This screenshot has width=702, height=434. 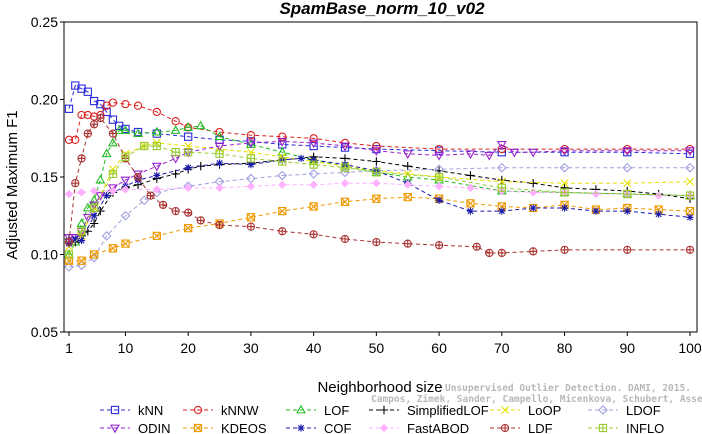 What do you see at coordinates (521, 427) in the screenshot?
I see `legend-item-ldf: LDF` at bounding box center [521, 427].